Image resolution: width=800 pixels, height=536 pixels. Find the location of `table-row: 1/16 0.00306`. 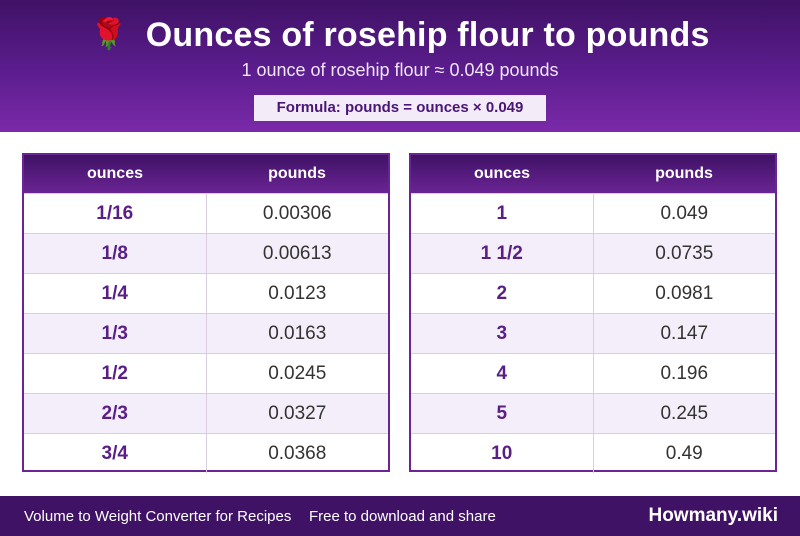

table-row: 1/16 0.00306 is located at coordinates (206, 213).